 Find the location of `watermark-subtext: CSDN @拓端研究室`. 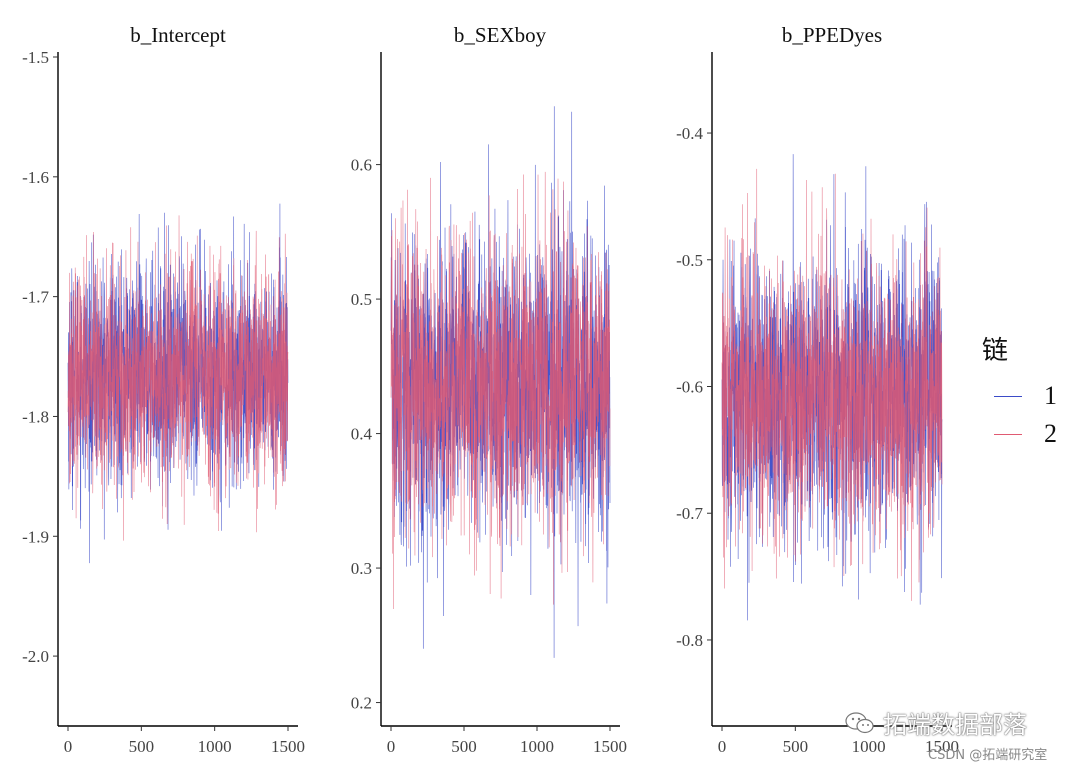

watermark-subtext: CSDN @拓端研究室 is located at coordinates (988, 755).